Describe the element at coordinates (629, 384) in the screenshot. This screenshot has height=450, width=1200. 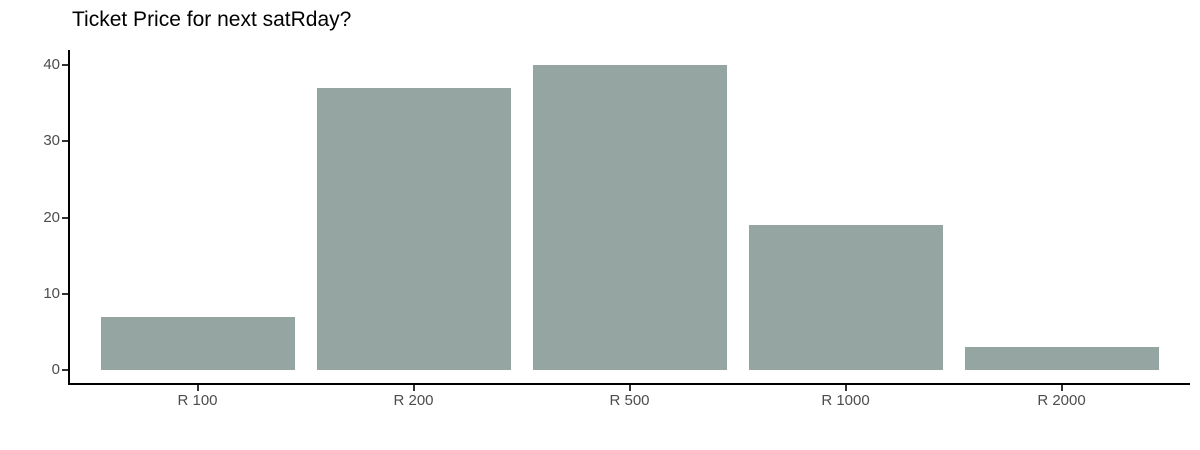
I see `x-axis-line` at that location.